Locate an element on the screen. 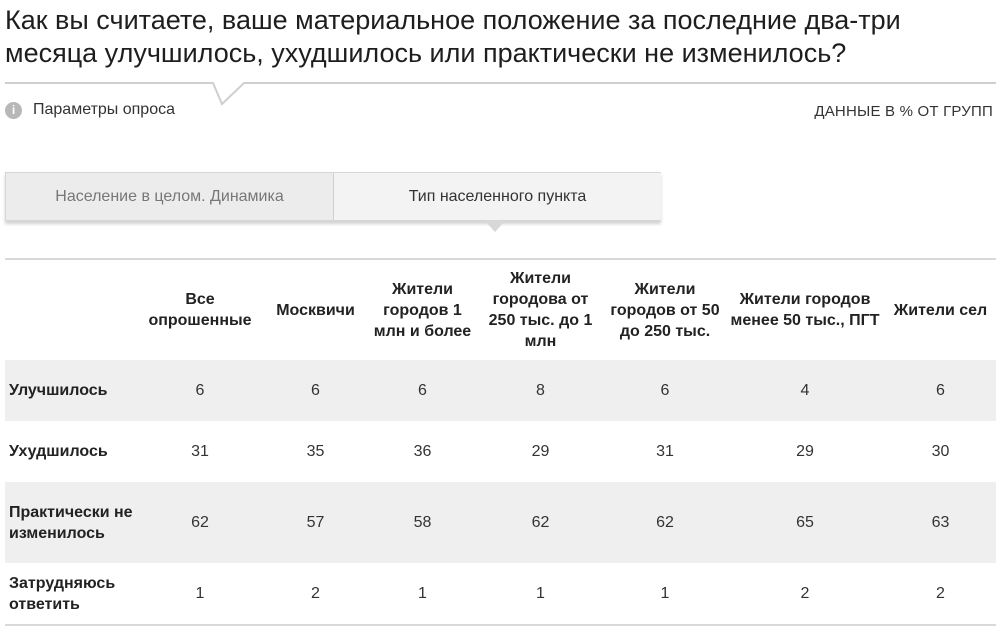  column-header: Жители городов 1 млн и более is located at coordinates (422, 310).